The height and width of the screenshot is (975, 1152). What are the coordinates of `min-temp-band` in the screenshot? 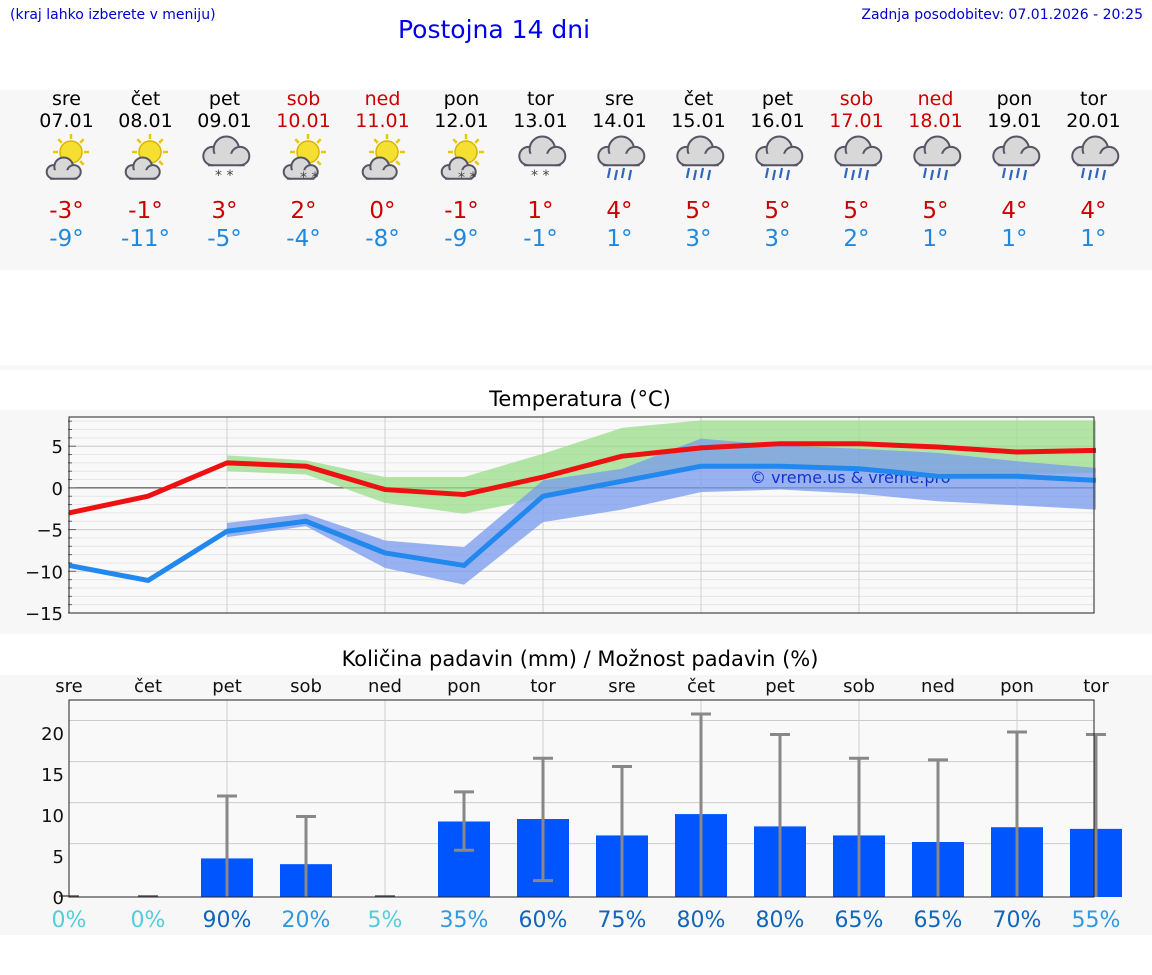 It's located at (661, 511).